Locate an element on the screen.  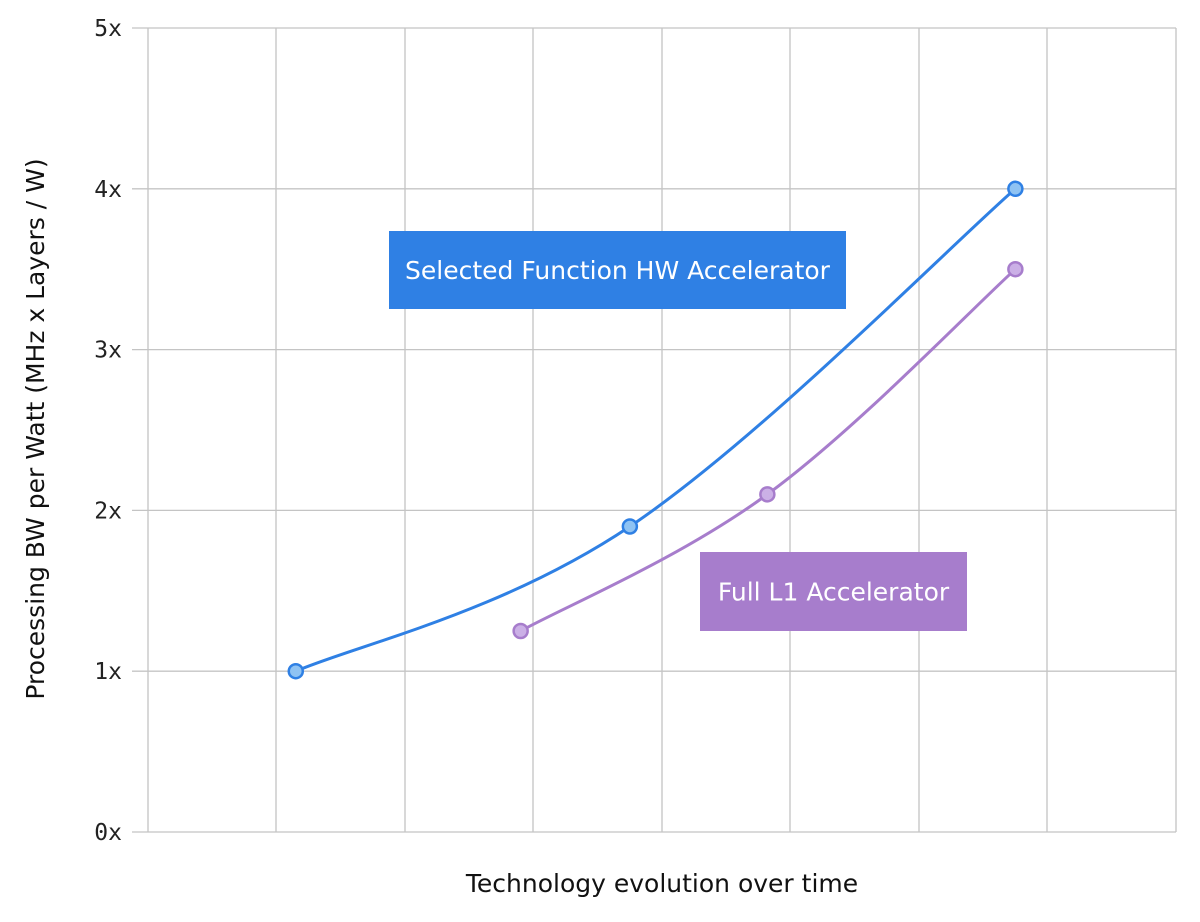
y-tick-label: 2x is located at coordinates (108, 511).